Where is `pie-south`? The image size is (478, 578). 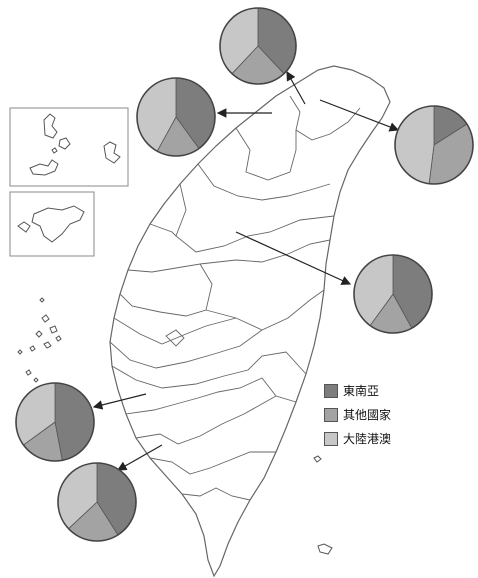
pie-south is located at coordinates (97, 502).